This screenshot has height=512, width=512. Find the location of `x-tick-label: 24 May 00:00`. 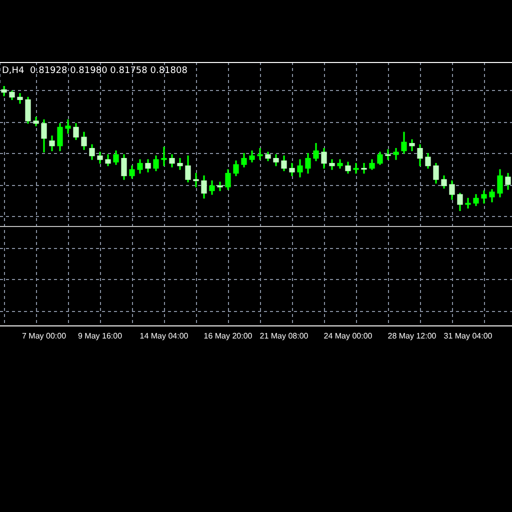

x-tick-label: 24 May 00:00 is located at coordinates (348, 335).